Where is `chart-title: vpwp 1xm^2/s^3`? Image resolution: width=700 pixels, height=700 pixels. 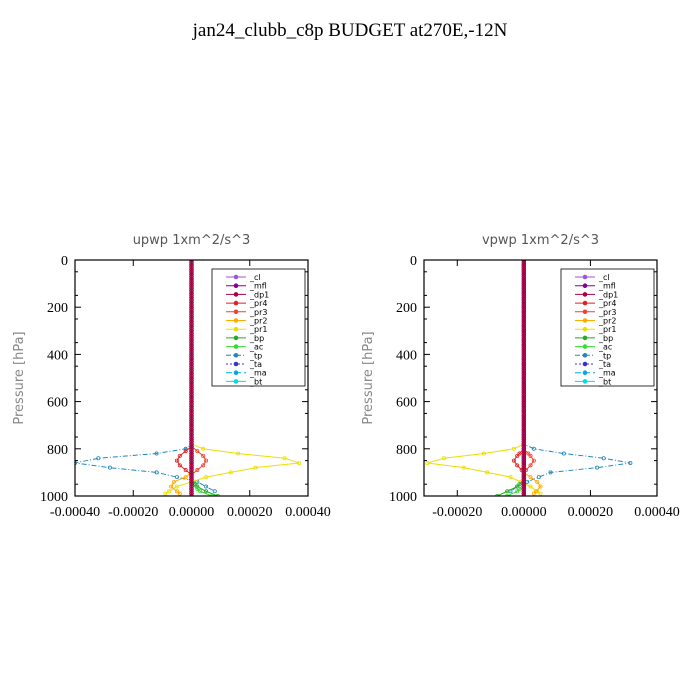
chart-title: vpwp 1xm^2/s^3 is located at coordinates (540, 240).